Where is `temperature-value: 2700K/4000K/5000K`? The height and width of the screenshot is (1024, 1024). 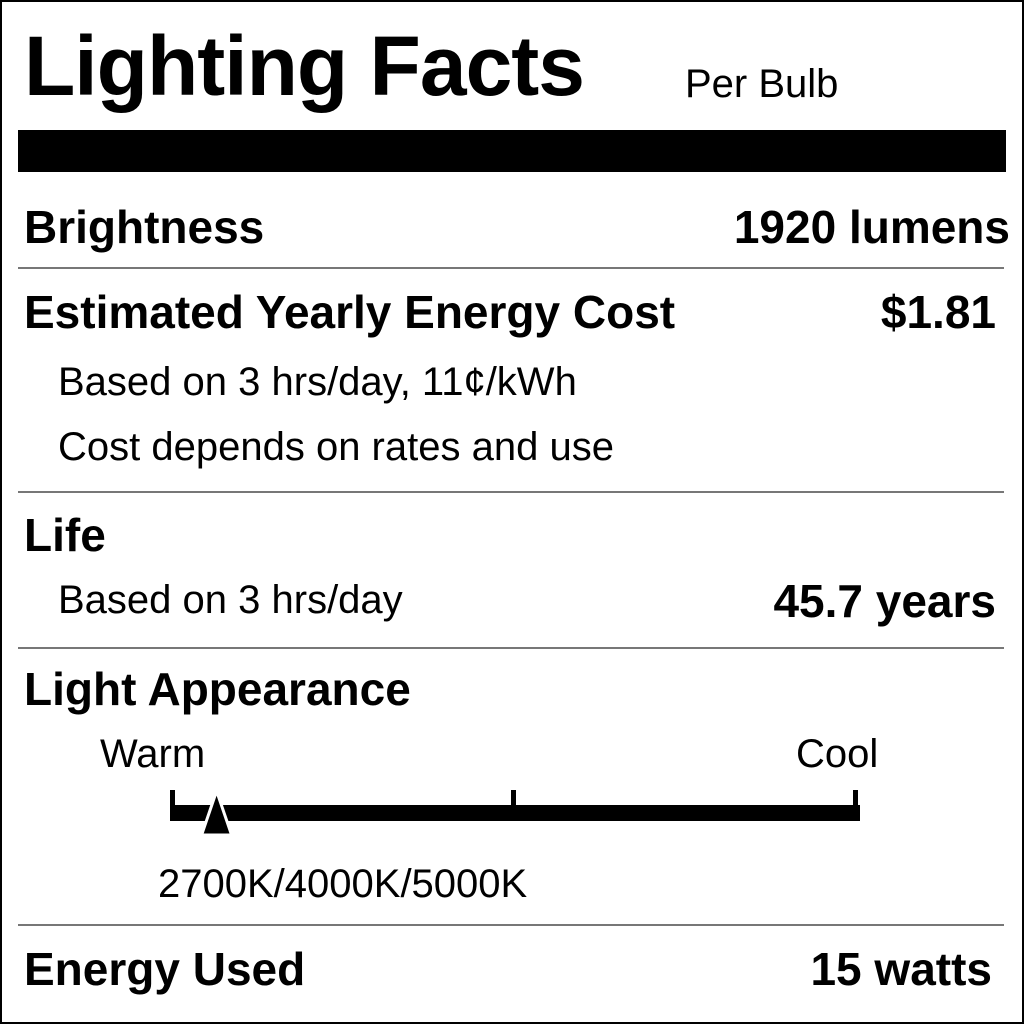
temperature-value: 2700K/4000K/5000K is located at coordinates (343, 884).